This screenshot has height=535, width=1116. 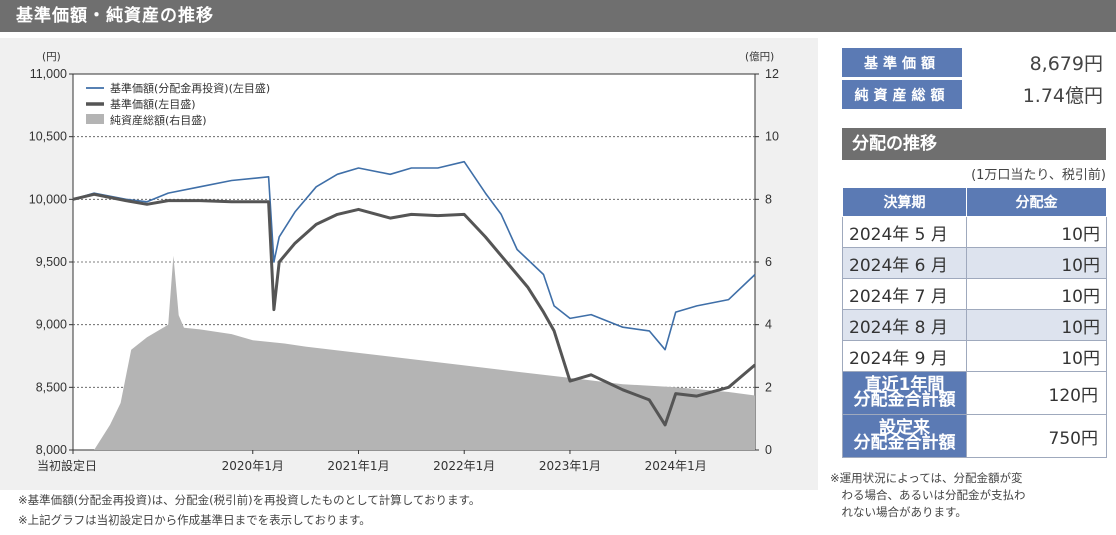 What do you see at coordinates (464, 466) in the screenshot?
I see `x-tick-label: 2022年1月` at bounding box center [464, 466].